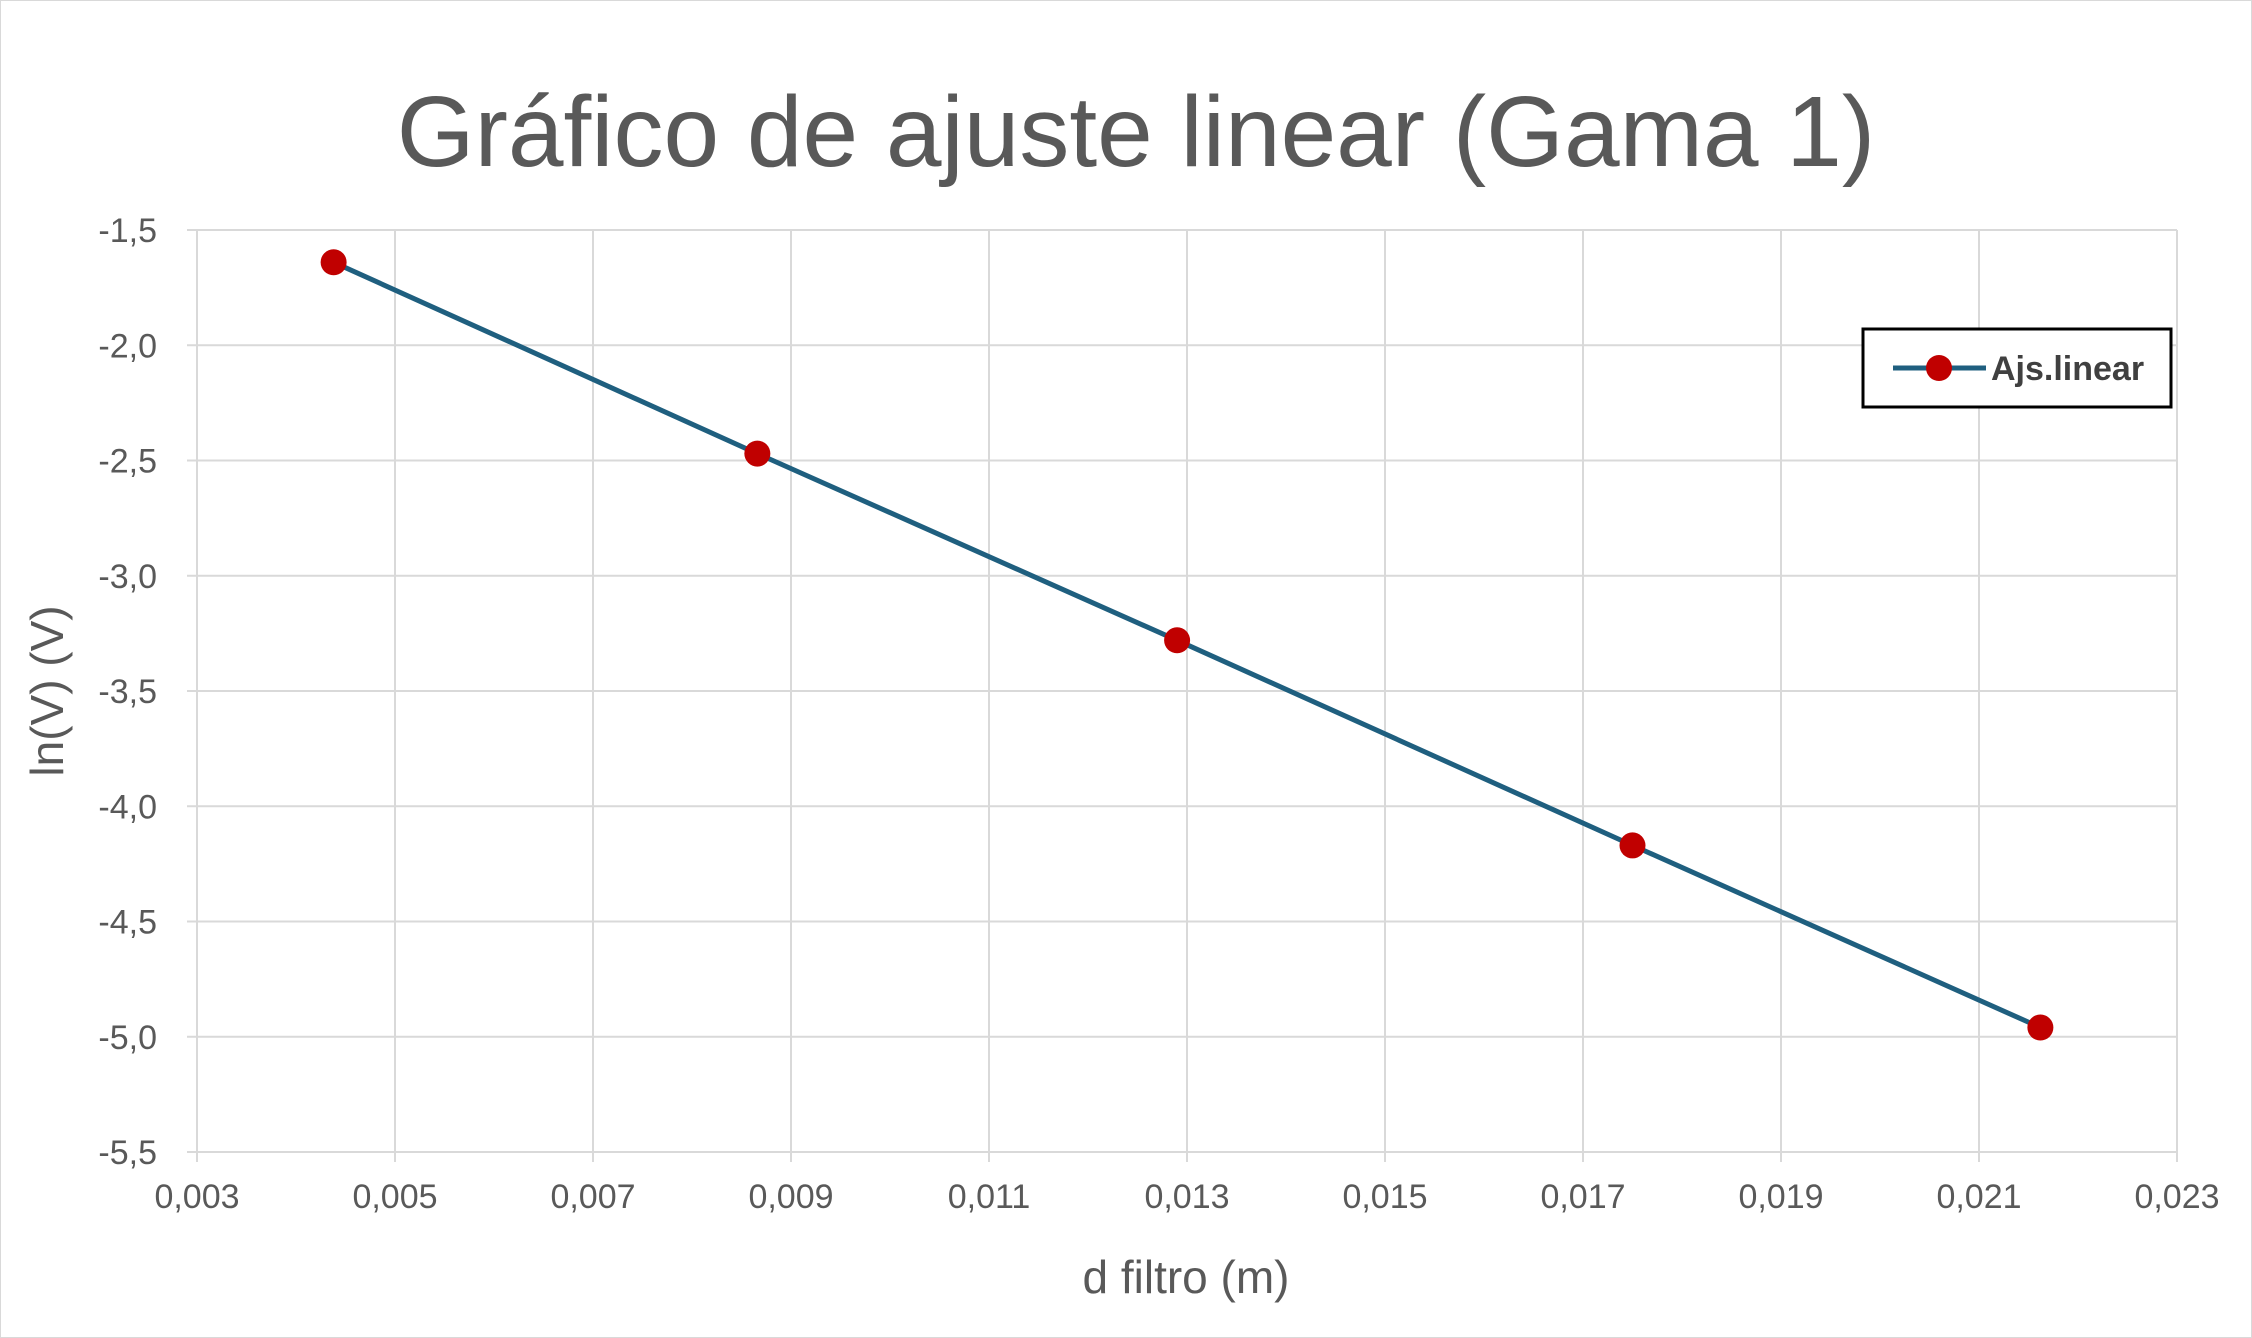  I want to click on x-tick-label: 0,007, so click(592, 1197).